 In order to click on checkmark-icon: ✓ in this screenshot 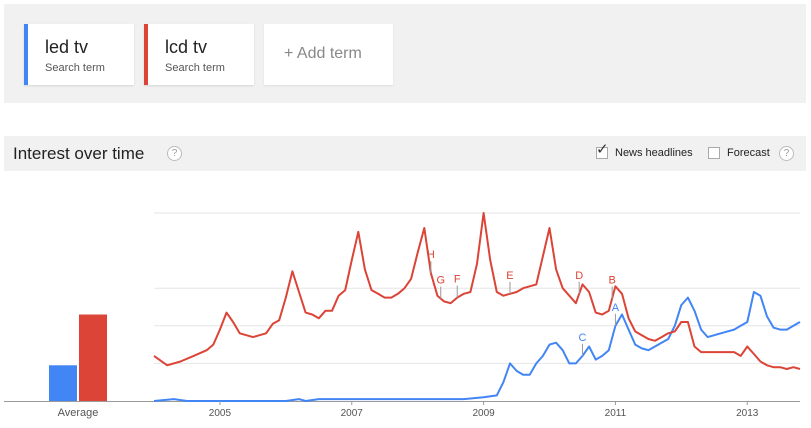, I will do `click(602, 149)`.